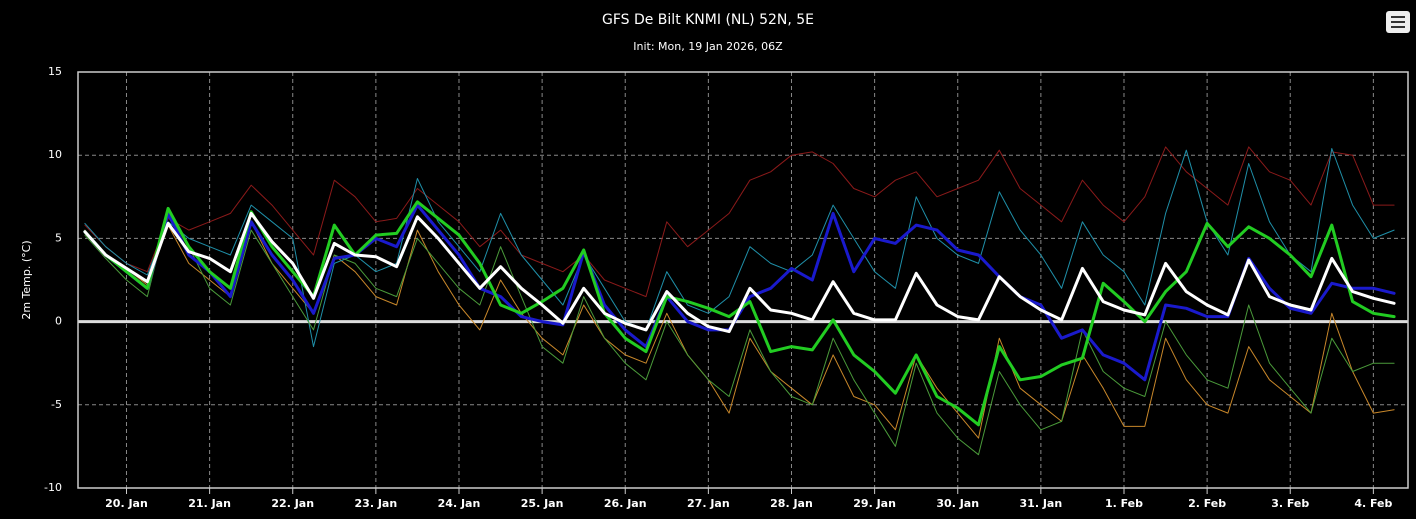 This screenshot has width=1416, height=519. What do you see at coordinates (1124, 503) in the screenshot?
I see `x-tick-label: 1. Feb` at bounding box center [1124, 503].